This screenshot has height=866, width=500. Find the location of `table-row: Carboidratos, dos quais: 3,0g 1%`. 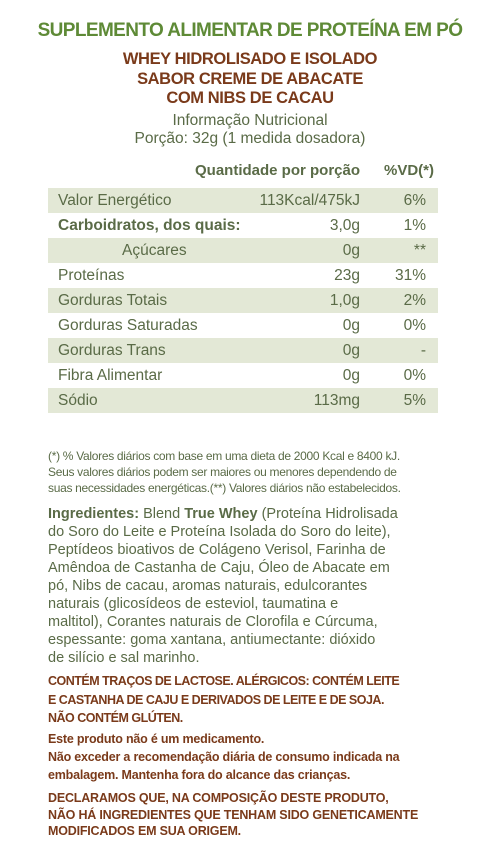

table-row: Carboidratos, dos quais: 3,0g 1% is located at coordinates (243, 225).